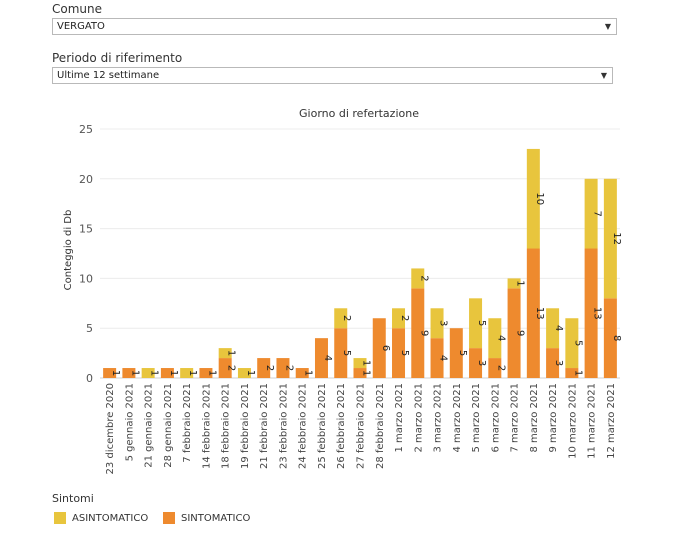 The width and height of the screenshot is (700, 534). What do you see at coordinates (520, 333) in the screenshot?
I see `bar-value-label: 9` at bounding box center [520, 333].